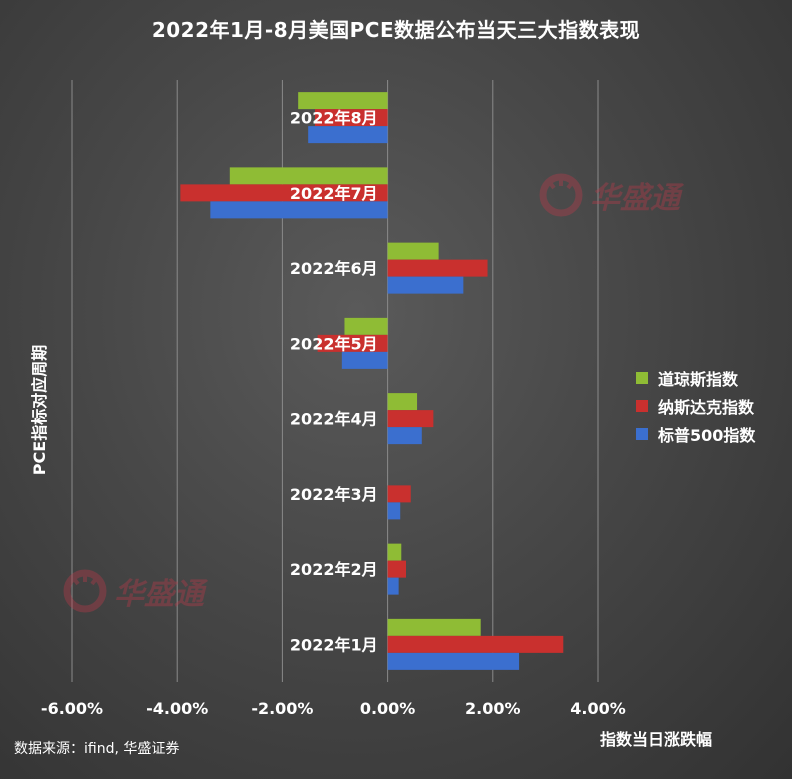 The height and width of the screenshot is (779, 792). Describe the element at coordinates (282, 708) in the screenshot. I see `x-tick-label: -2.00%` at that location.